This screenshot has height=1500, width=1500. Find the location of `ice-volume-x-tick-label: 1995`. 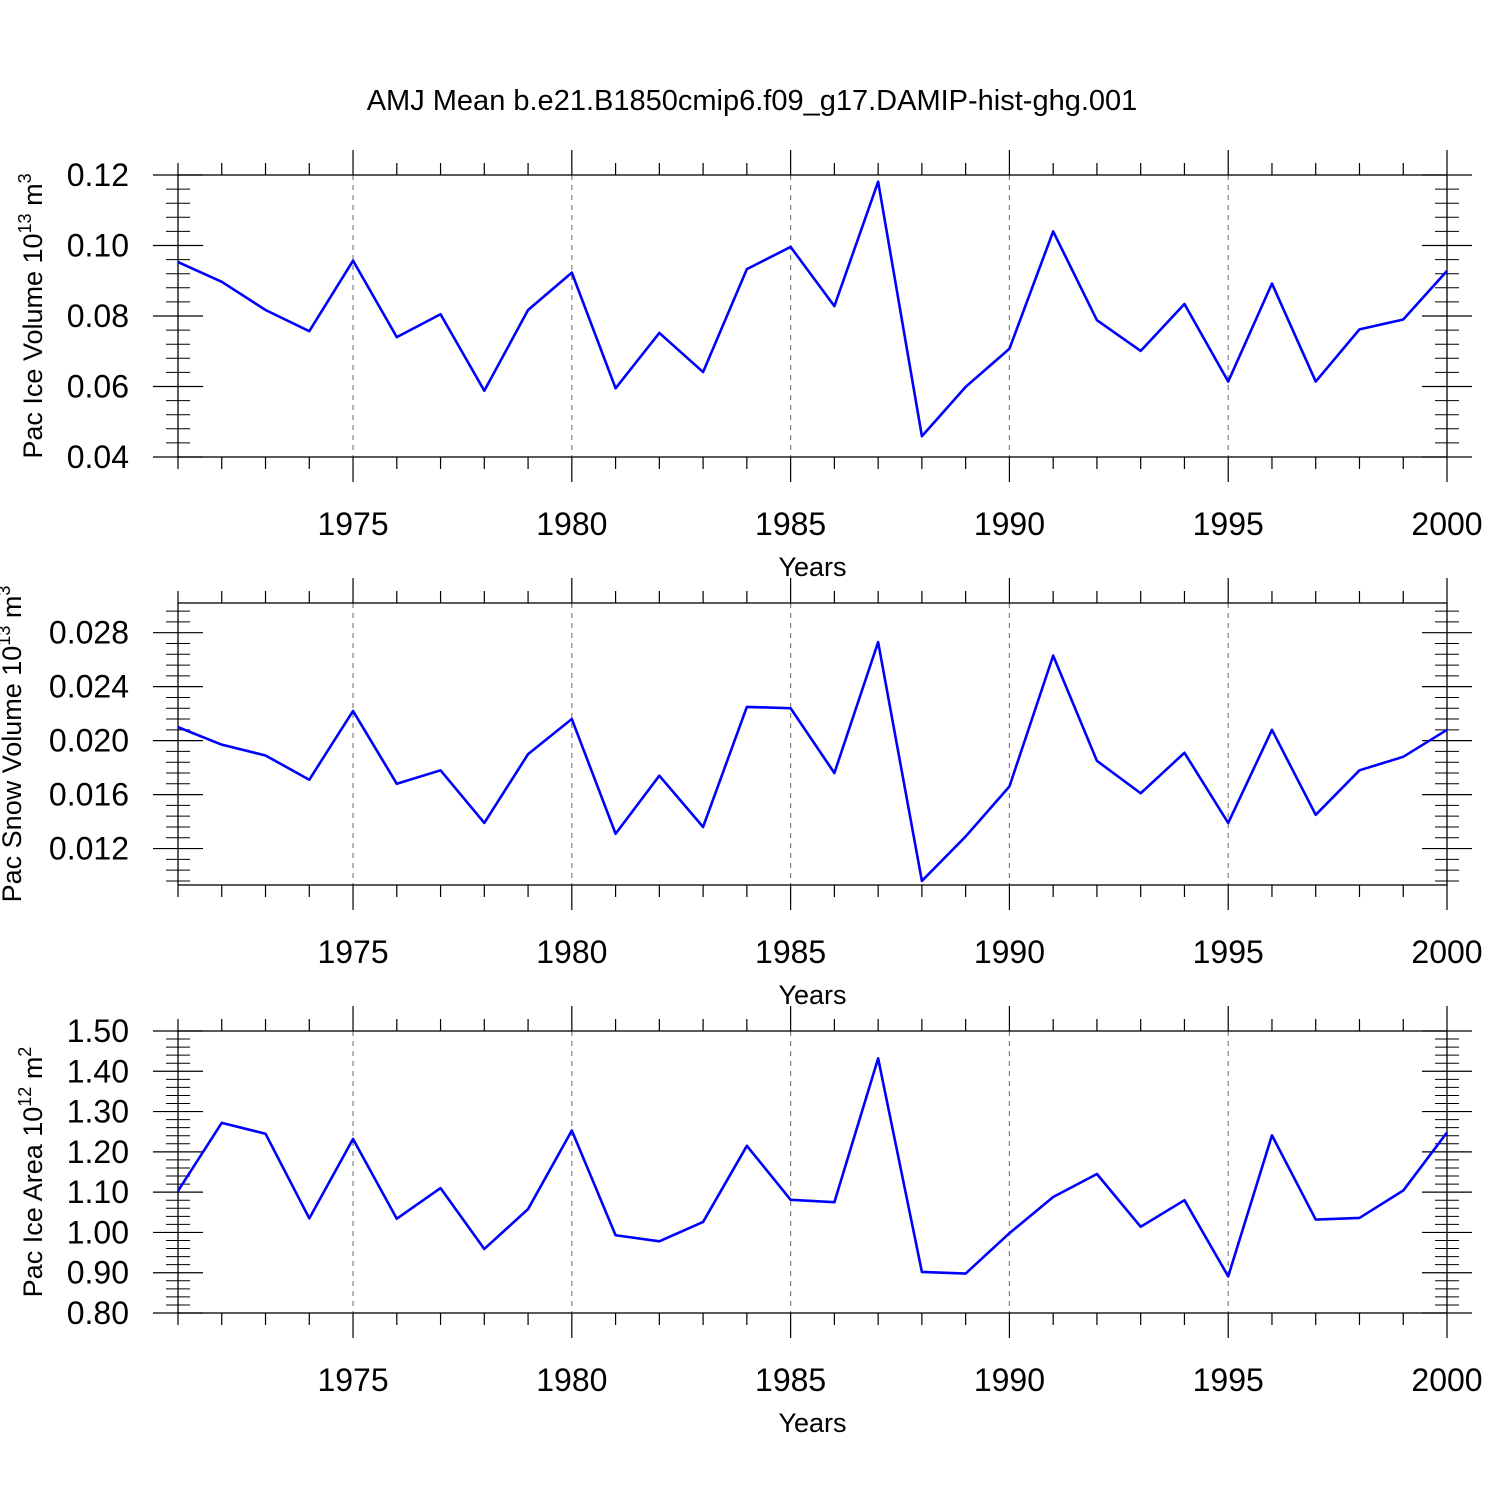

ice-volume-x-tick-label: 1995 is located at coordinates (1228, 524).